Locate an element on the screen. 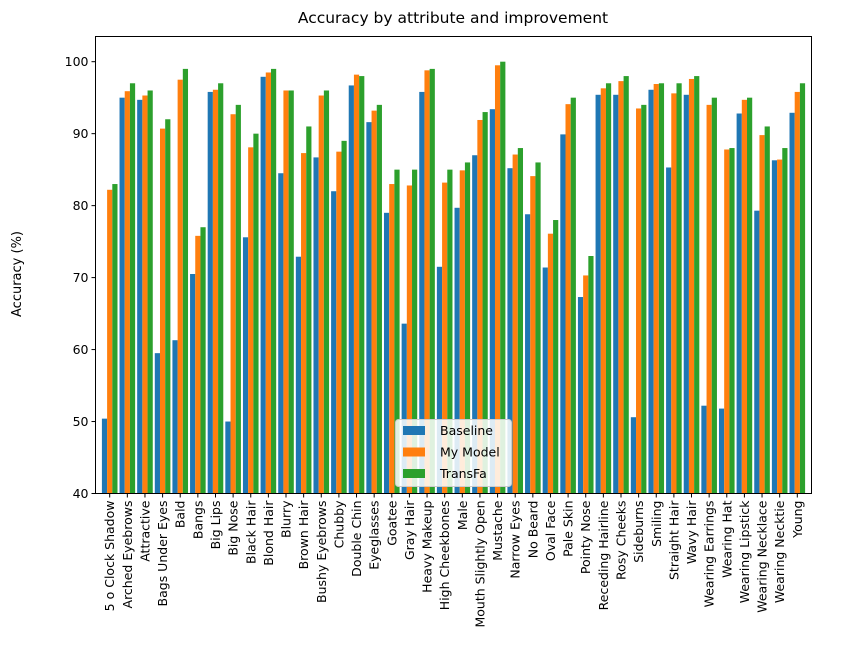  x-tick-label: Chubby is located at coordinates (338, 524).